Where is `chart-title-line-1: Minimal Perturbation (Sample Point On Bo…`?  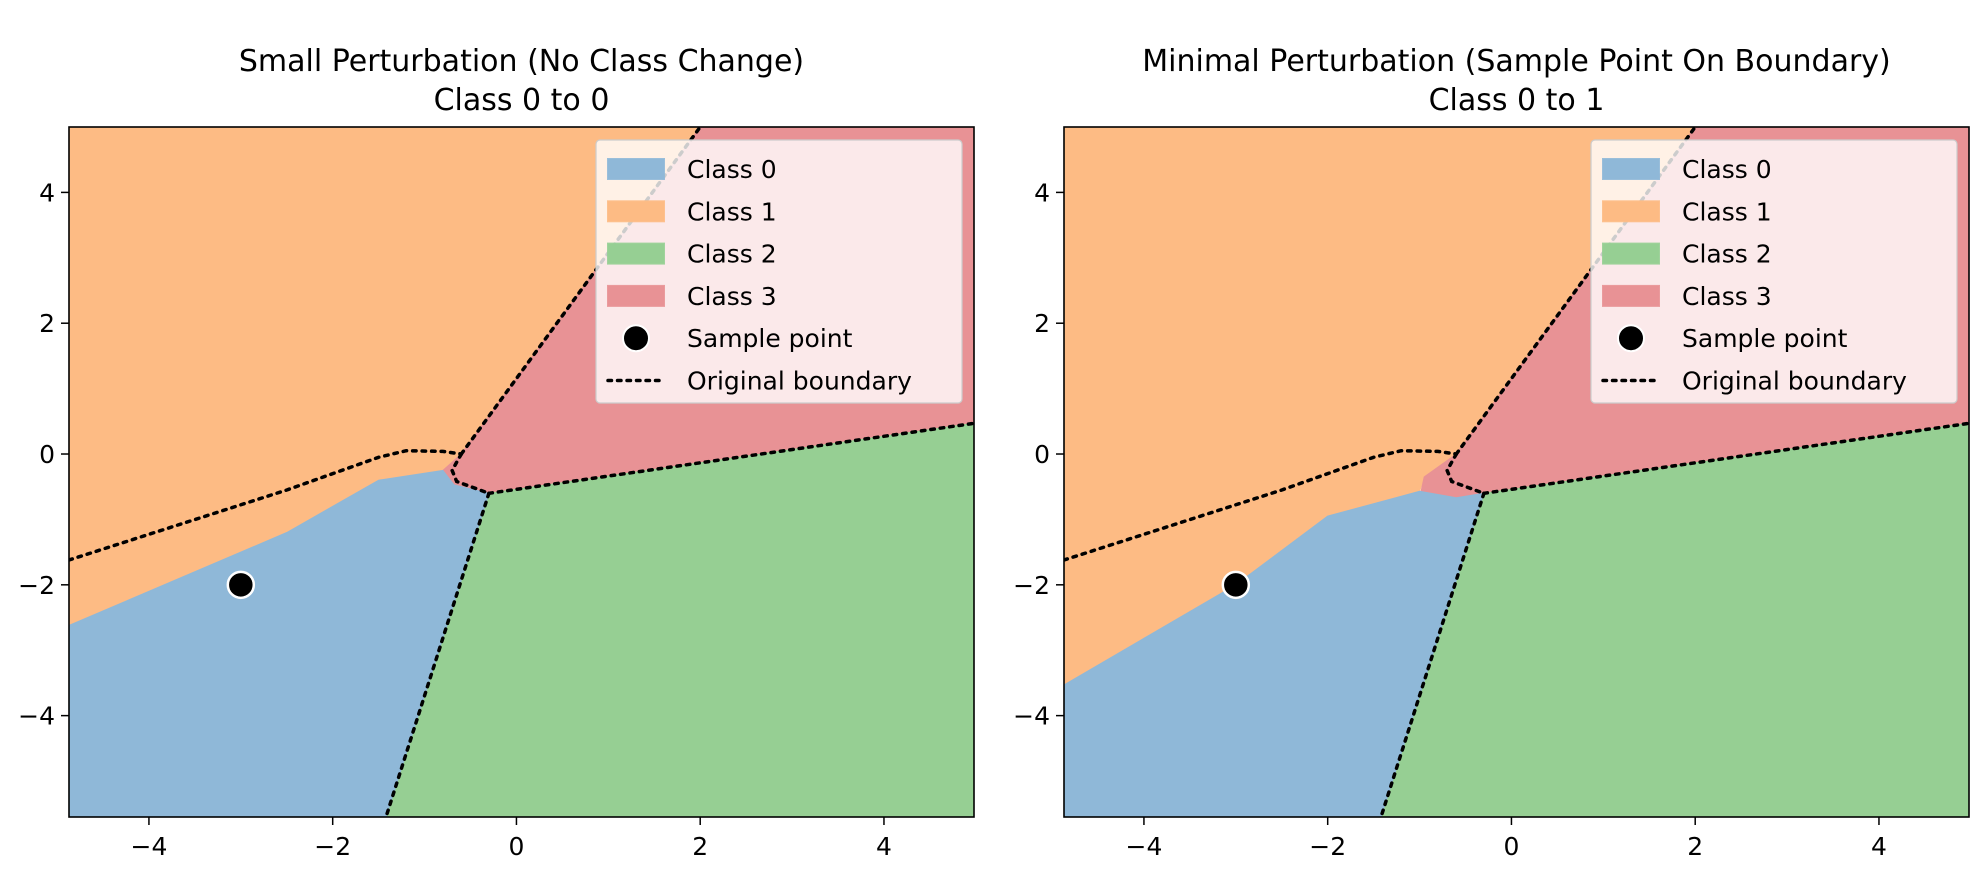
chart-title-line-1: Minimal Perturbation (Sample Point On Bo… is located at coordinates (1516, 61).